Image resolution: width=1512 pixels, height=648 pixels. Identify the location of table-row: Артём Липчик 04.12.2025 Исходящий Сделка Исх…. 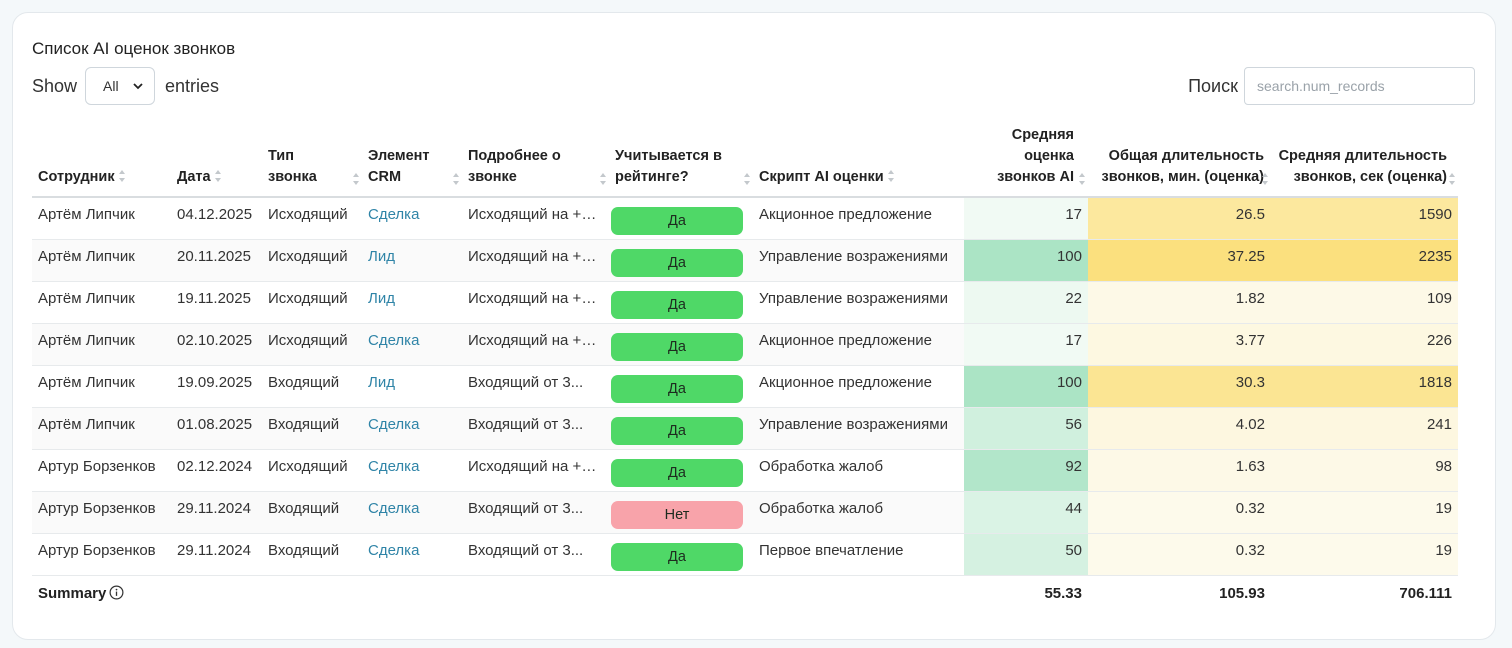
(745, 218).